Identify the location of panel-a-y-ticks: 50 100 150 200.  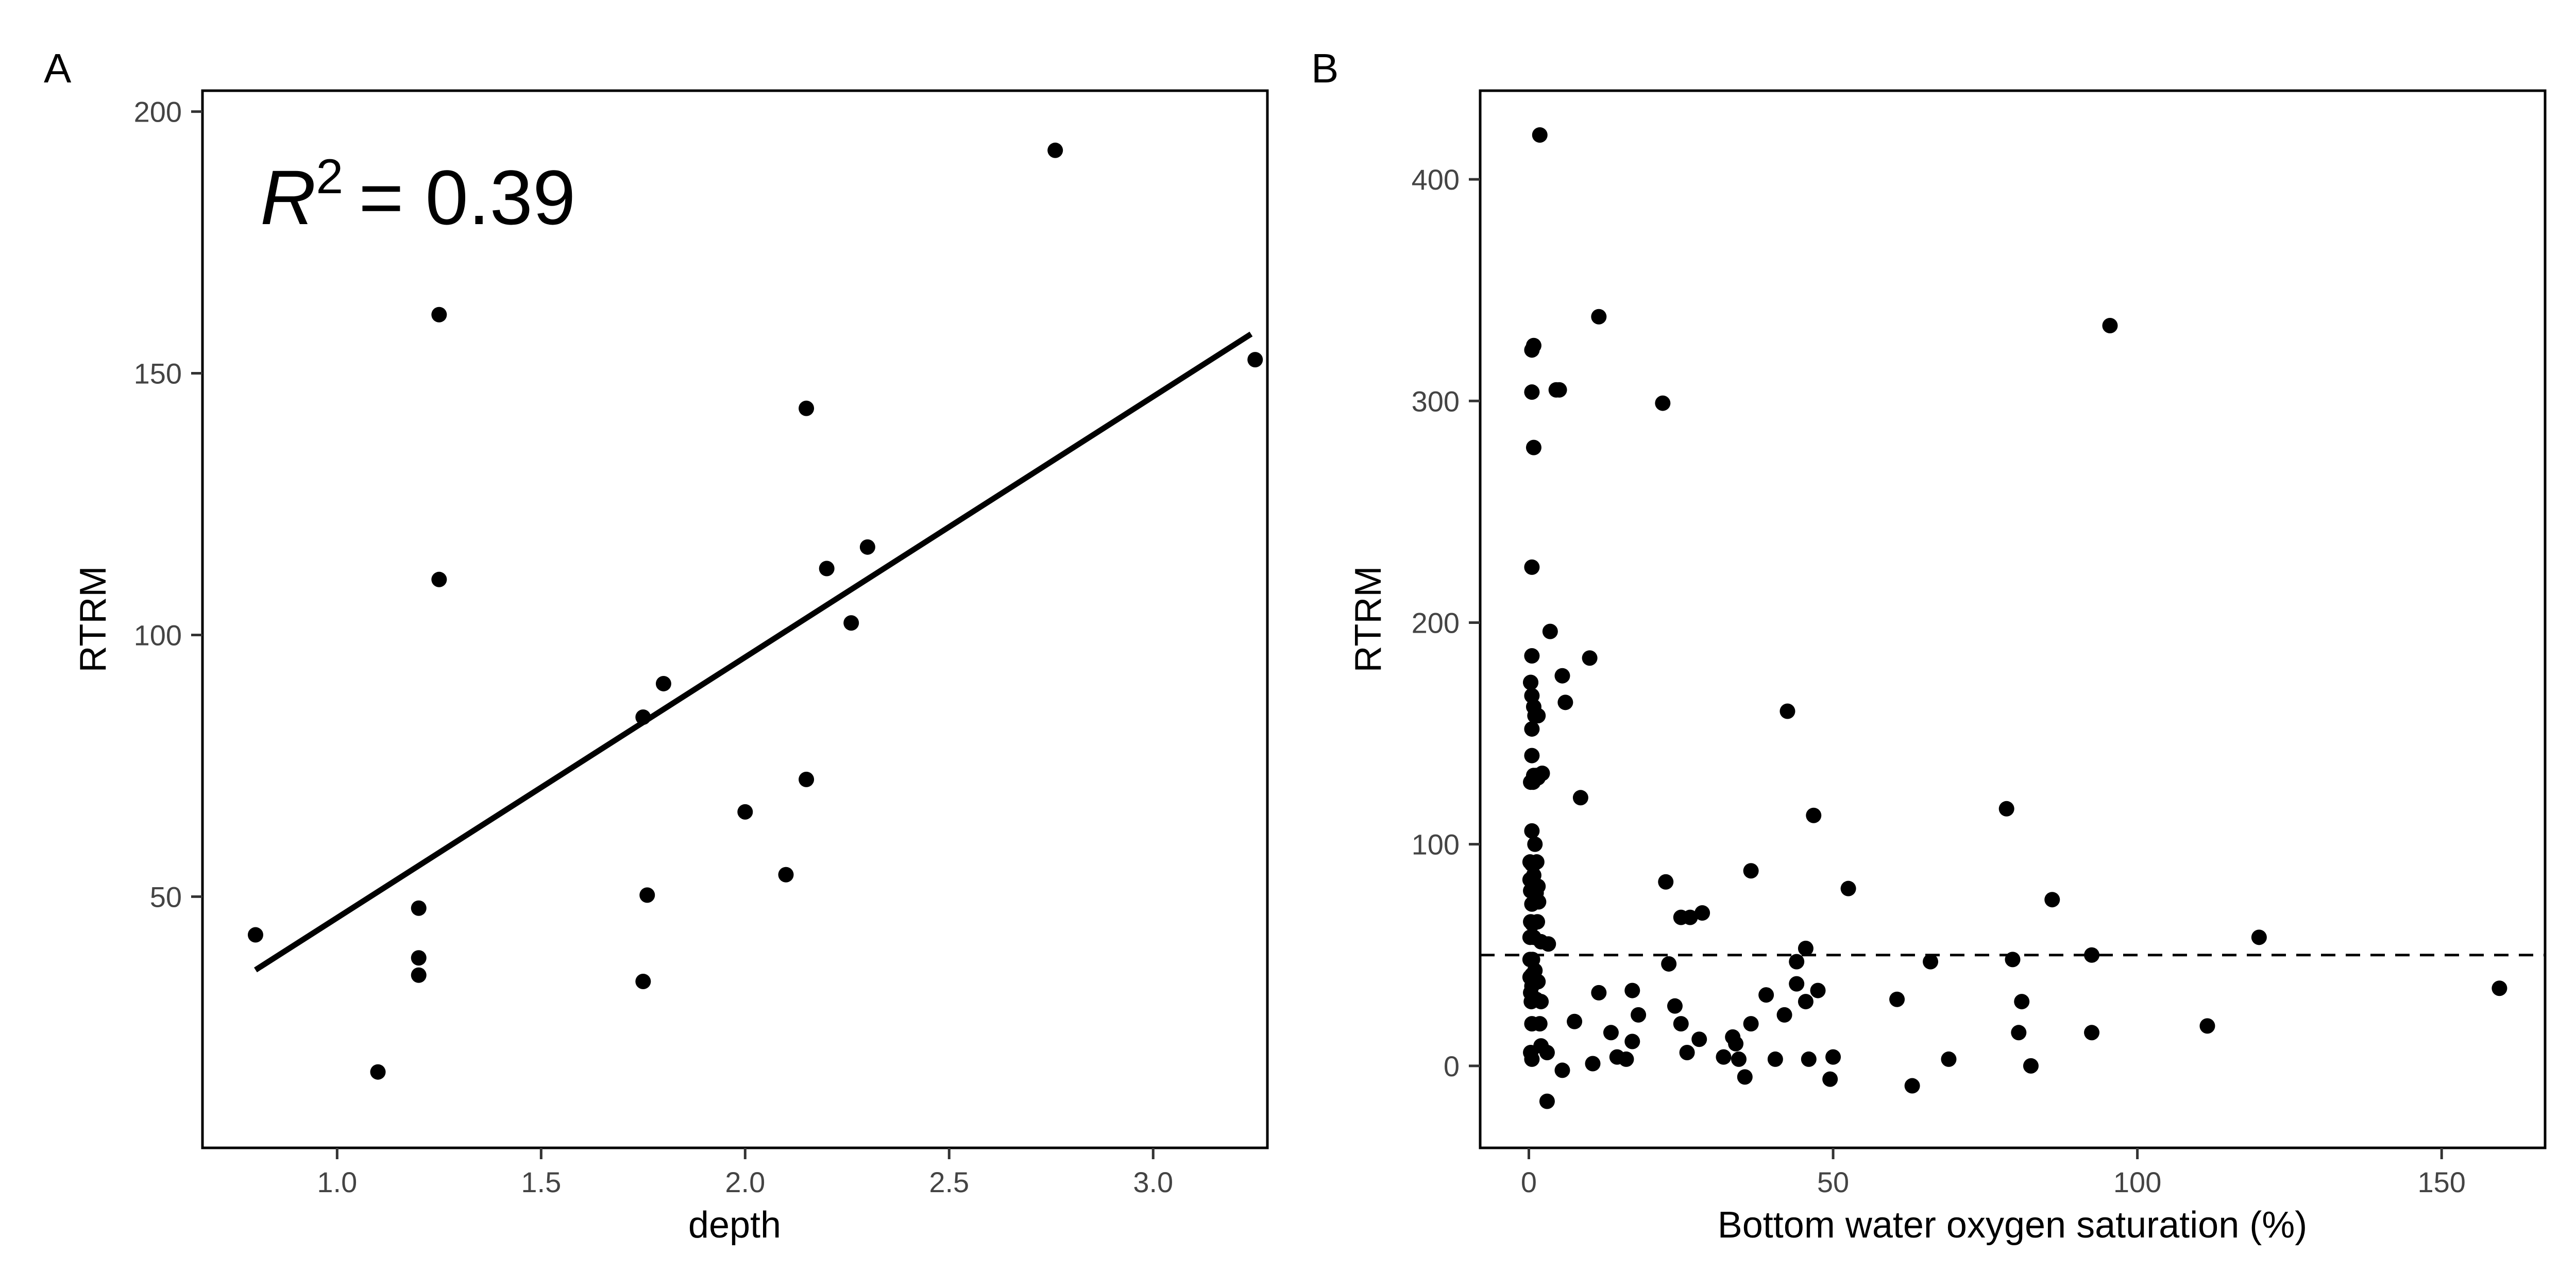
(168, 504).